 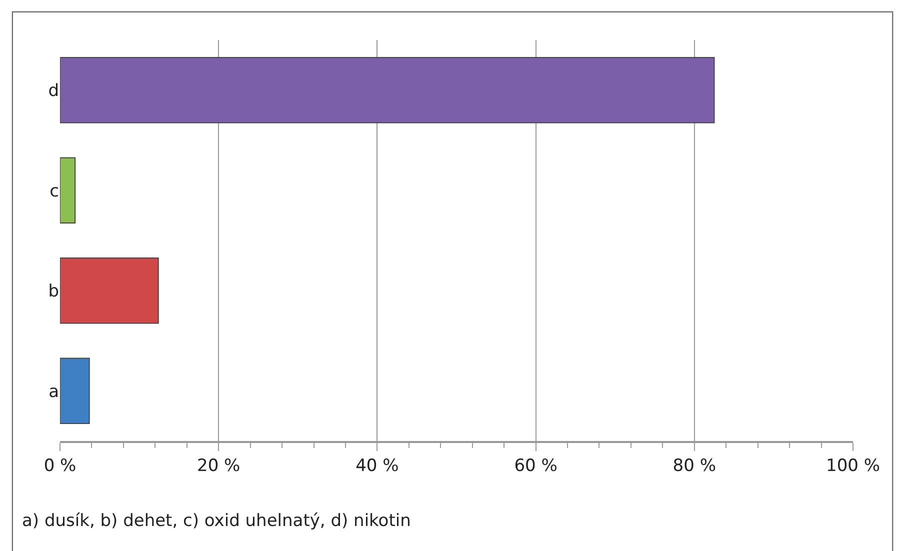 I want to click on y-tick-label: c, so click(x=54, y=191).